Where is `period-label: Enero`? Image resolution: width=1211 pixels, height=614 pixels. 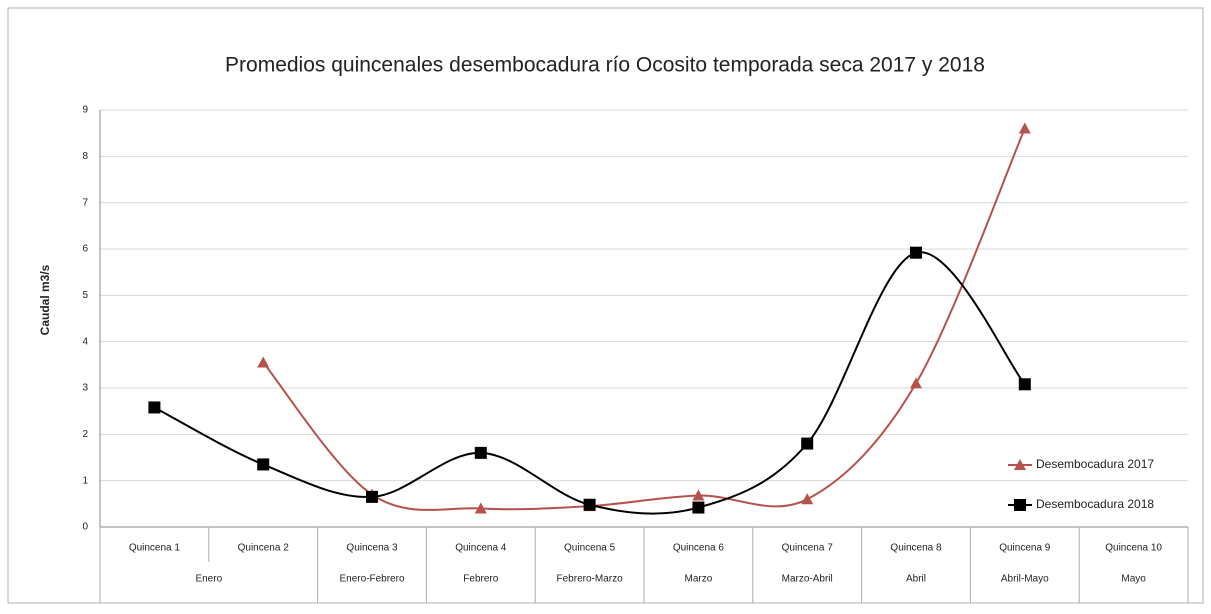
period-label: Enero is located at coordinates (208, 579).